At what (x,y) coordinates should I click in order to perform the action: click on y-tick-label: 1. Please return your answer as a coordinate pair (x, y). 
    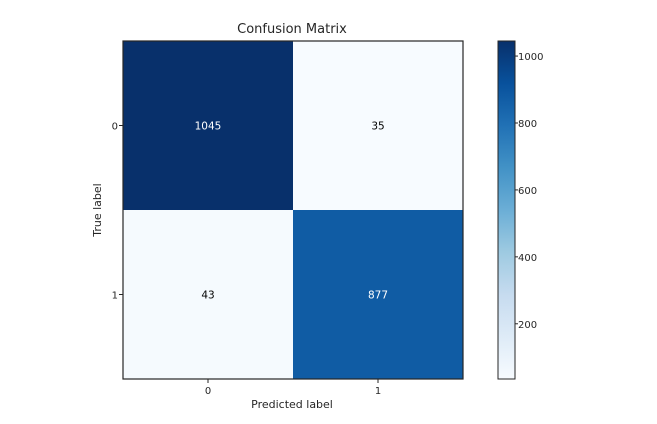
    Looking at the image, I should click on (115, 296).